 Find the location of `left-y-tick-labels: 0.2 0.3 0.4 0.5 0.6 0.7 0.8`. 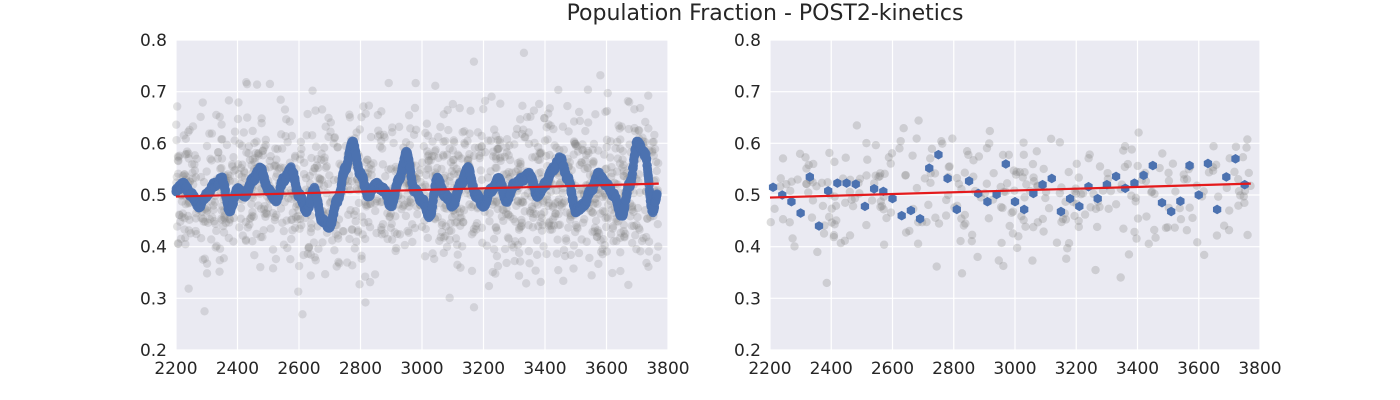

left-y-tick-labels: 0.2 0.3 0.4 0.5 0.6 0.7 0.8 is located at coordinates (153, 196).